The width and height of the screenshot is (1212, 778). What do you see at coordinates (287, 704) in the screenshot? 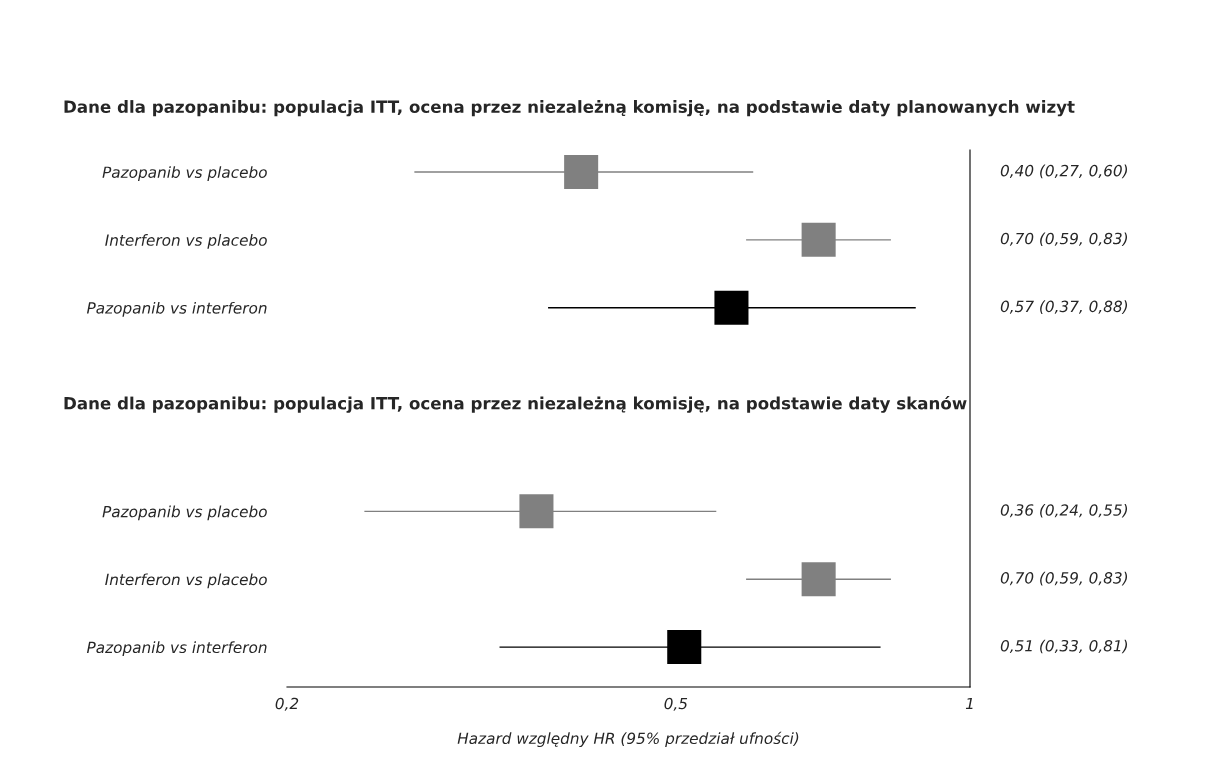
I see `x-tick-label: 0,2` at bounding box center [287, 704].